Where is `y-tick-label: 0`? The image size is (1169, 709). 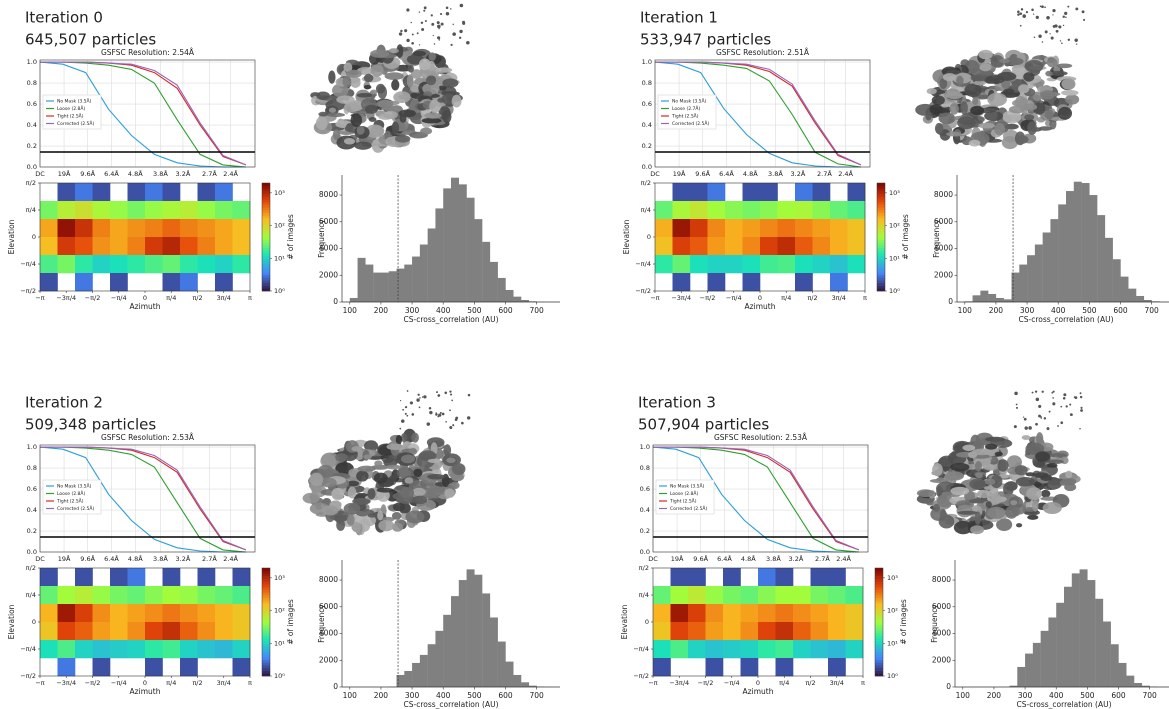
y-tick-label: 0 is located at coordinates (335, 301).